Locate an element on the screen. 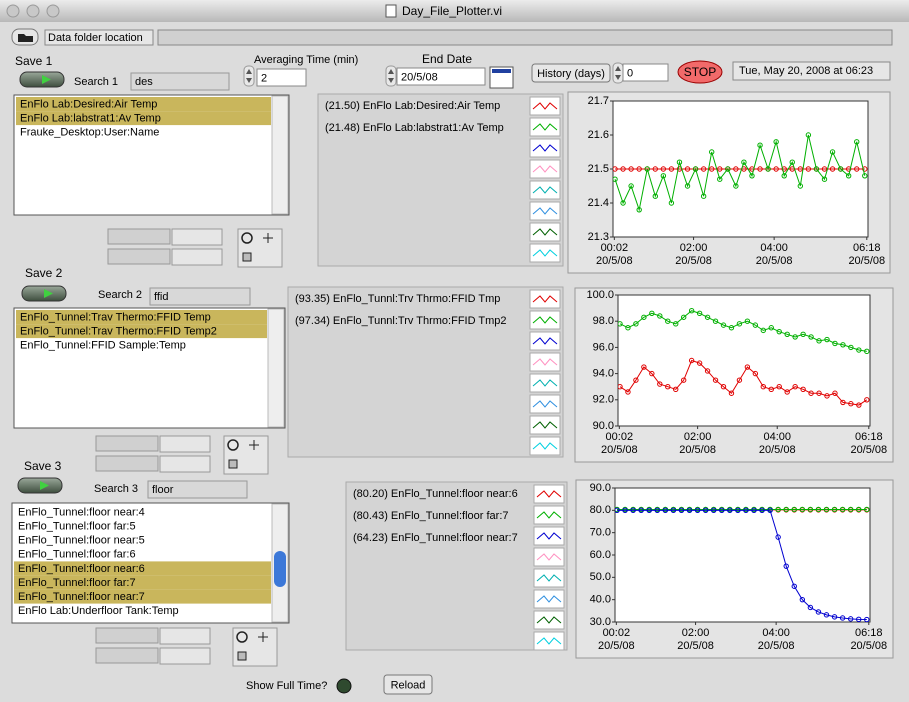  list-item: EnFlo_Tunnel:floor near:6 is located at coordinates (81, 569).